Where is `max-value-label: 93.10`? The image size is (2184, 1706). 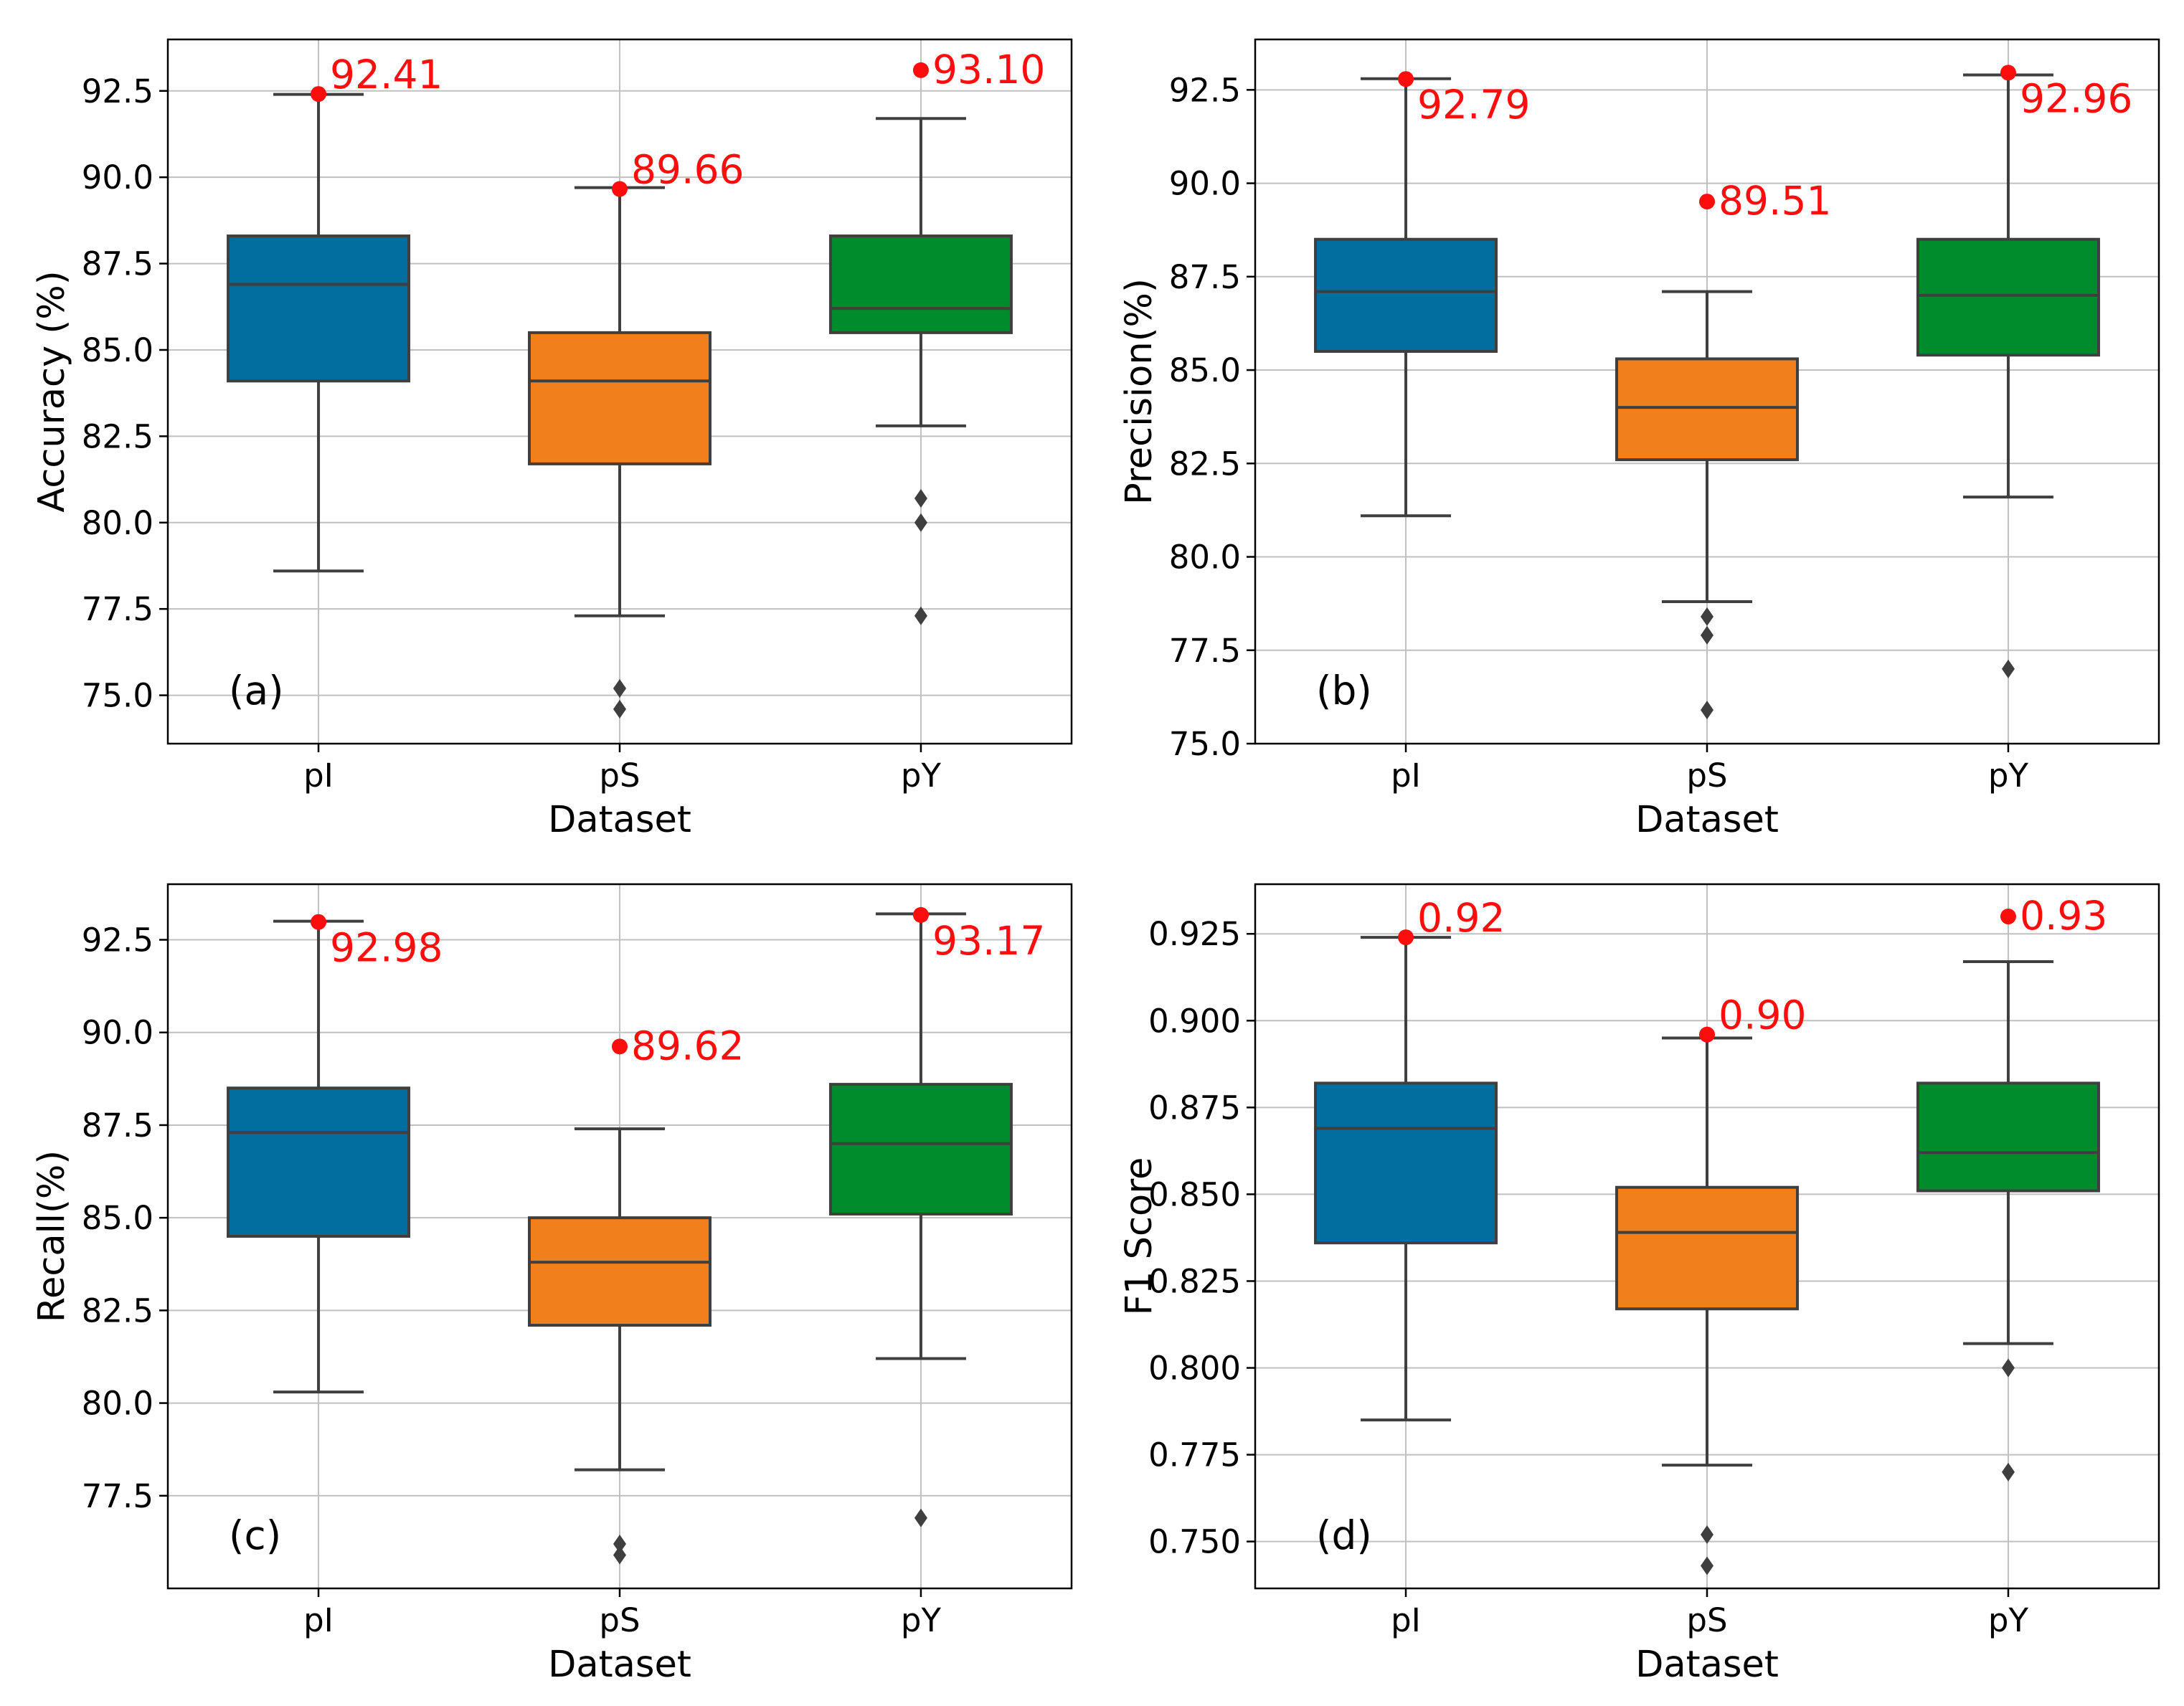 max-value-label: 93.10 is located at coordinates (988, 70).